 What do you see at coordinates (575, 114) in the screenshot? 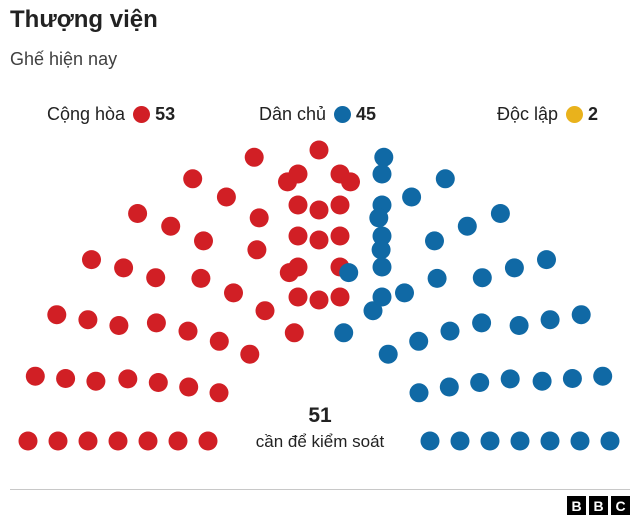
I see `legend-swatch-independent` at bounding box center [575, 114].